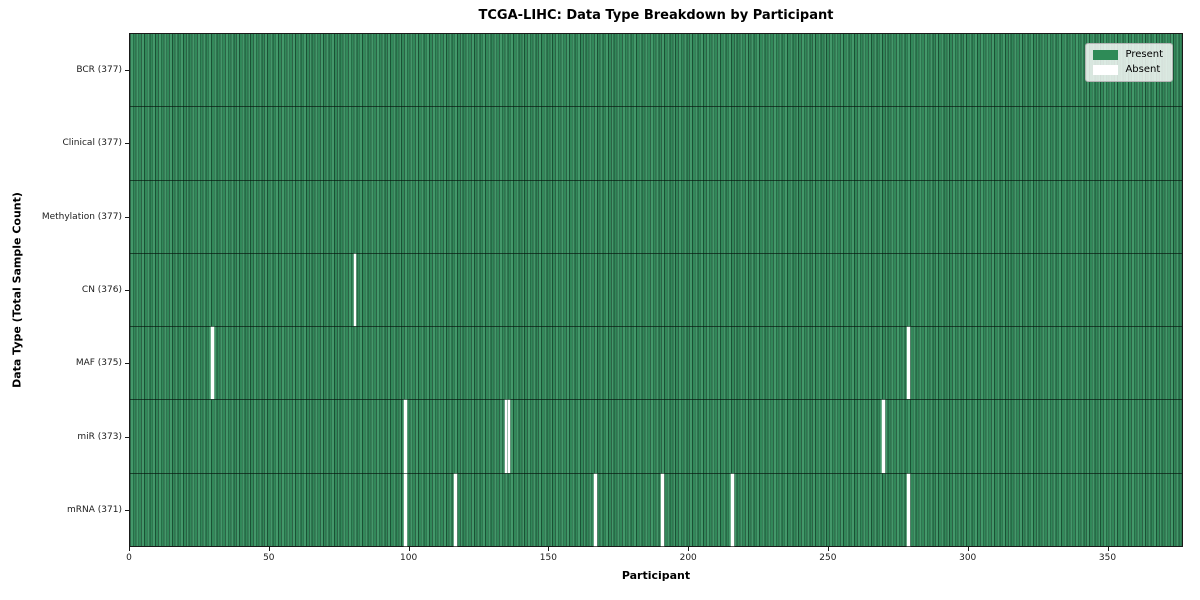 The image size is (1200, 600). I want to click on y-tick-label: mRNA (371), so click(94, 510).